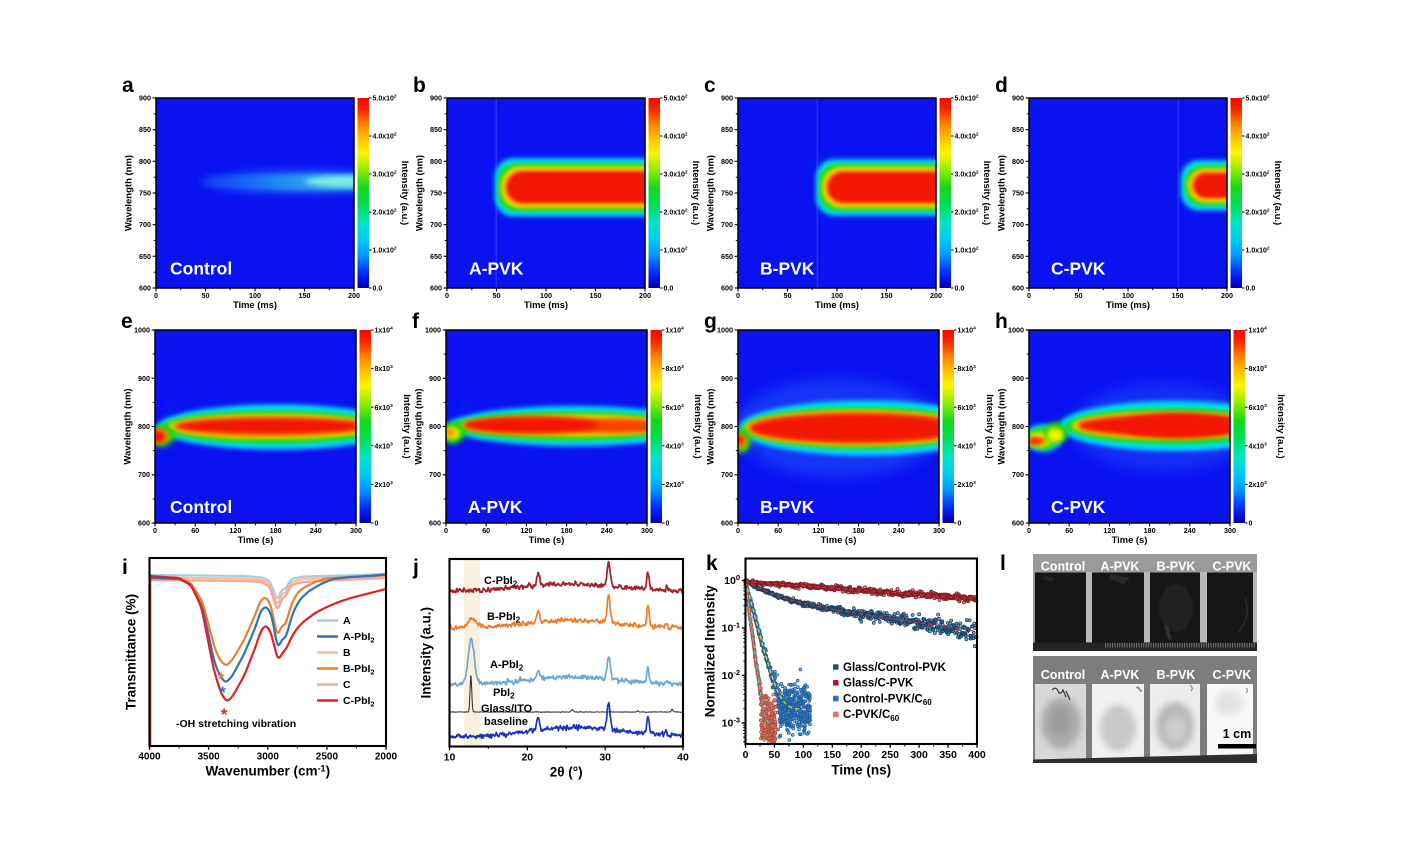 The height and width of the screenshot is (853, 1422). What do you see at coordinates (669, 289) in the screenshot?
I see `svg-text: 0.0` at bounding box center [669, 289].